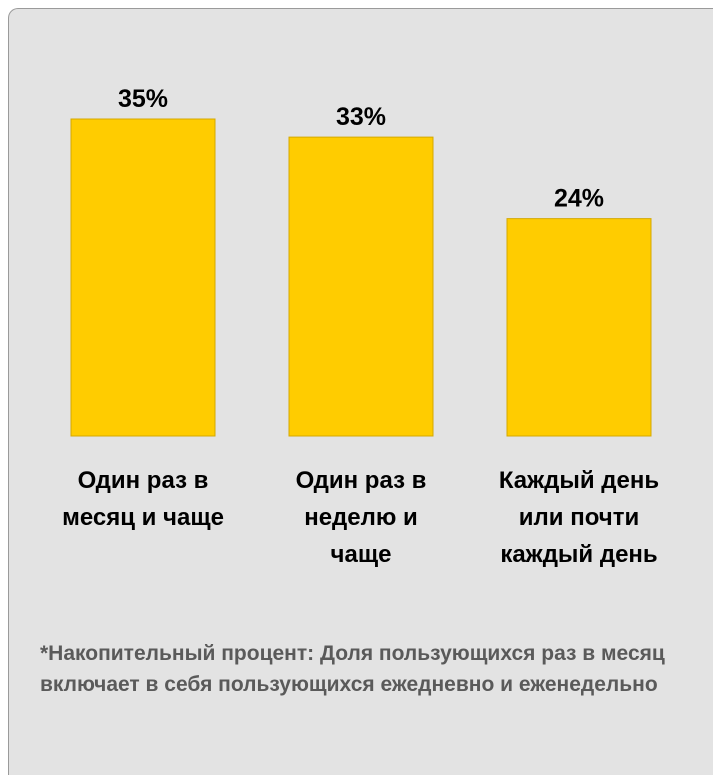 This screenshot has height=775, width=713. Describe the element at coordinates (579, 199) in the screenshot. I see `value-label-3: 24%` at that location.